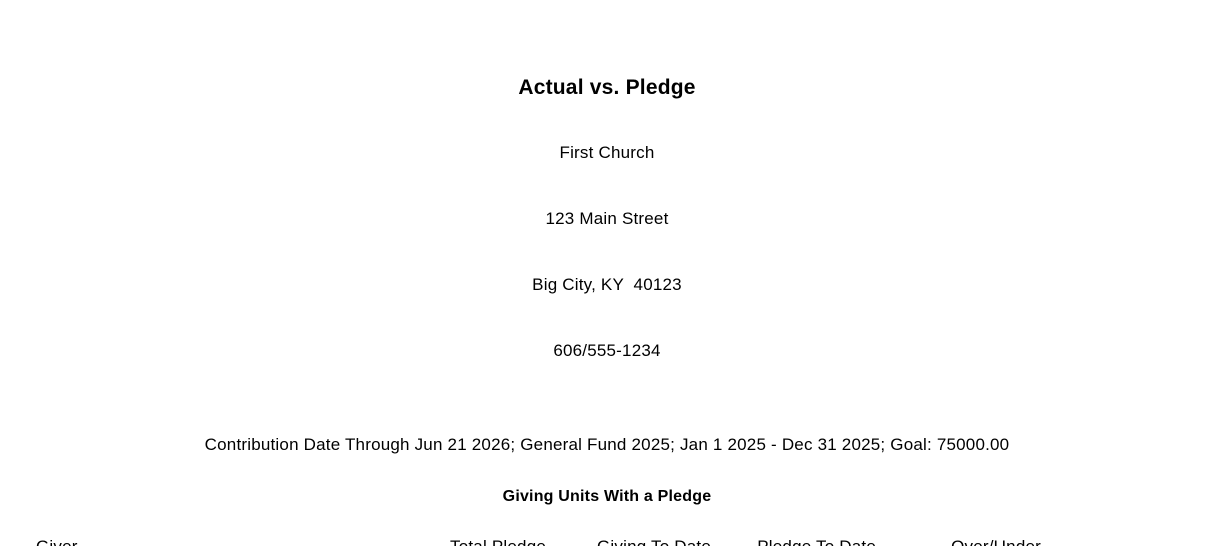 The height and width of the screenshot is (546, 1214). What do you see at coordinates (607, 152) in the screenshot?
I see `organization-name: First Church` at bounding box center [607, 152].